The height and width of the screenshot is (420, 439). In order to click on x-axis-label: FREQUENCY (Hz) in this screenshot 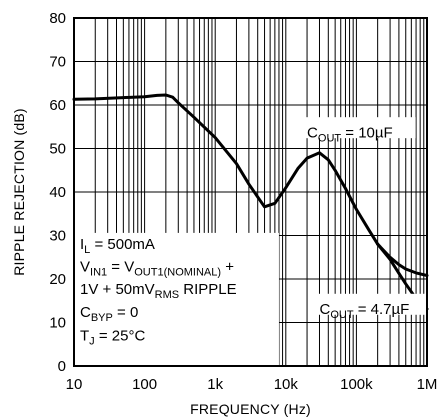, I will do `click(250, 409)`.